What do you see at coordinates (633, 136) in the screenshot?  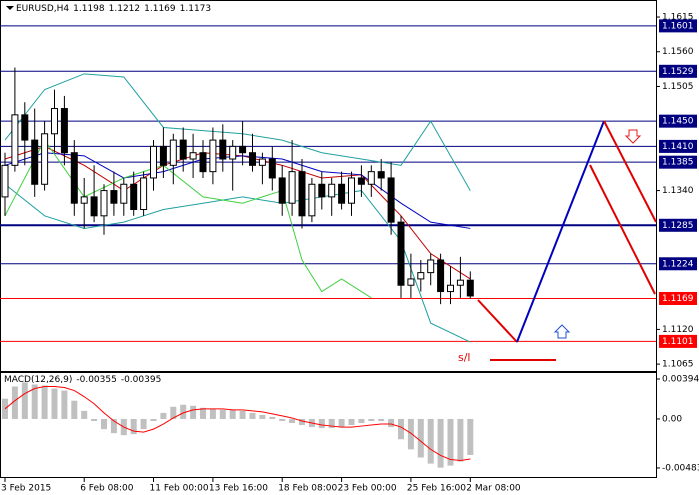 I see `down-arrow` at bounding box center [633, 136].